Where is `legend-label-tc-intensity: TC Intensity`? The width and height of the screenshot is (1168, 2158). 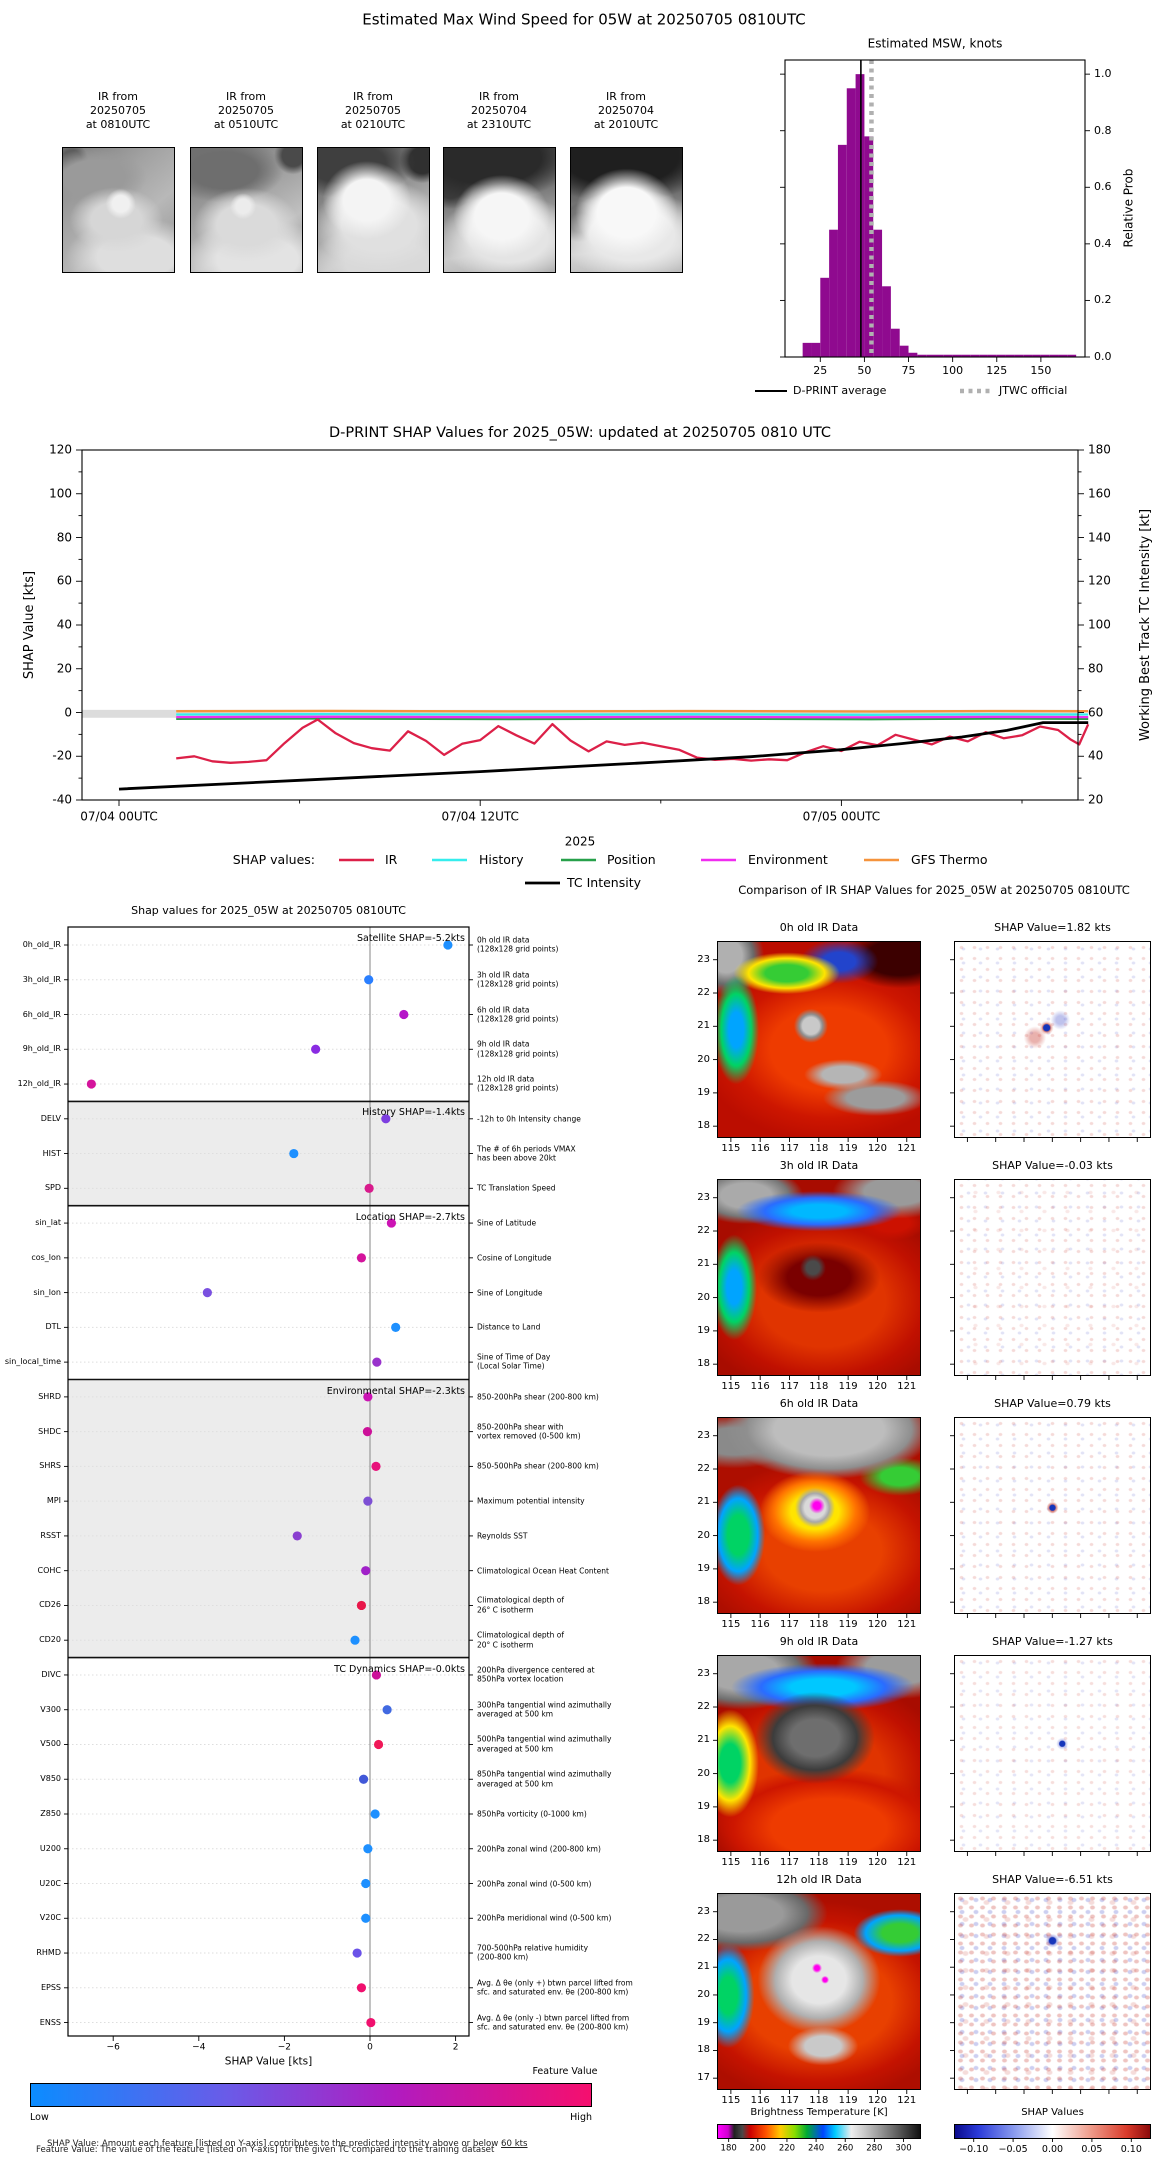 legend-label-tc-intensity: TC Intensity is located at coordinates (604, 883).